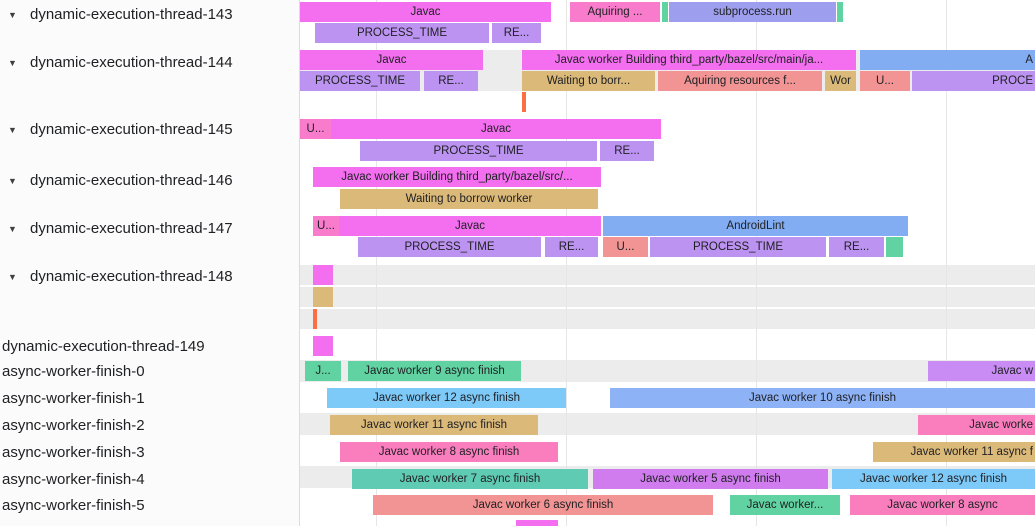 The height and width of the screenshot is (526, 1035). Describe the element at coordinates (942, 505) in the screenshot. I see `trace-slice: Javac worker 8 async` at that location.